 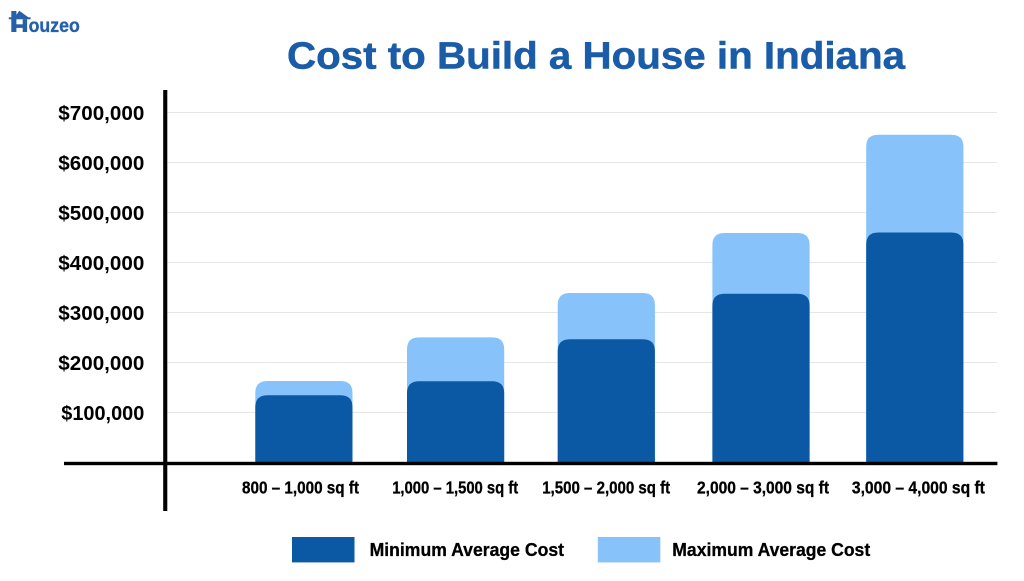 What do you see at coordinates (606, 488) in the screenshot?
I see `svg-text: 1,500 – 2,000 sq ft` at bounding box center [606, 488].